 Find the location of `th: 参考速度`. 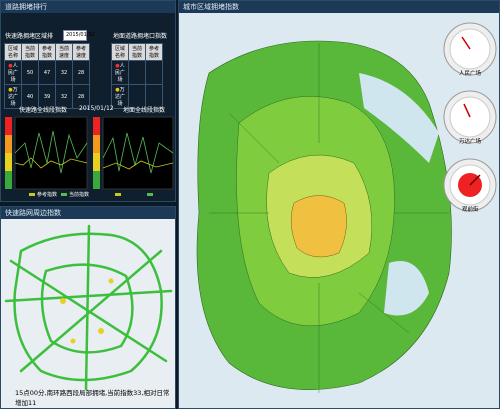

th: 参考速度 is located at coordinates (81, 52).